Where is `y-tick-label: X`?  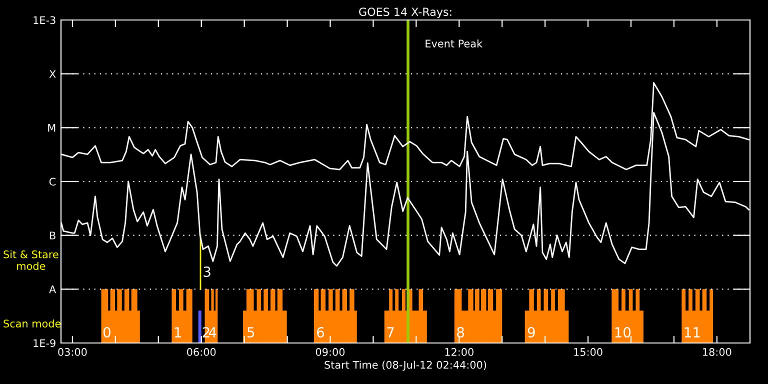 y-tick-label: X is located at coordinates (52, 74).